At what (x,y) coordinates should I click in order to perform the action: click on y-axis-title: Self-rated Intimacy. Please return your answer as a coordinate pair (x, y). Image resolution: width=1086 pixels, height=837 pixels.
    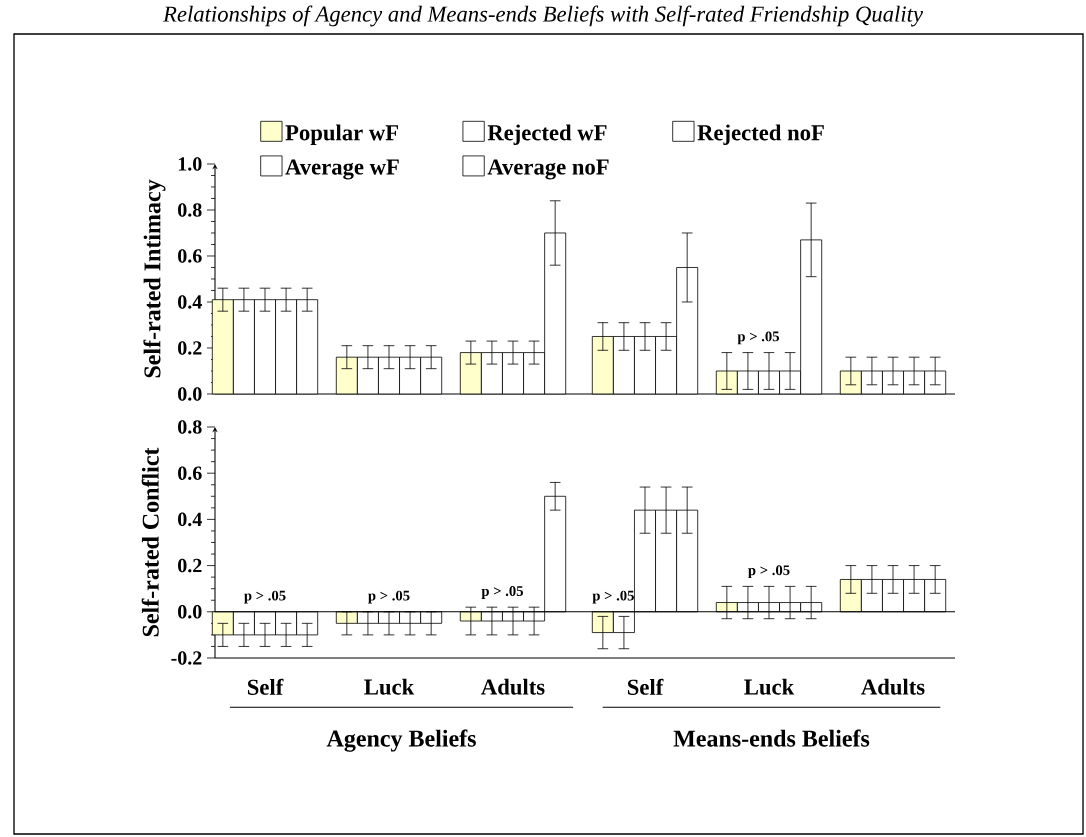
    Looking at the image, I should click on (154, 278).